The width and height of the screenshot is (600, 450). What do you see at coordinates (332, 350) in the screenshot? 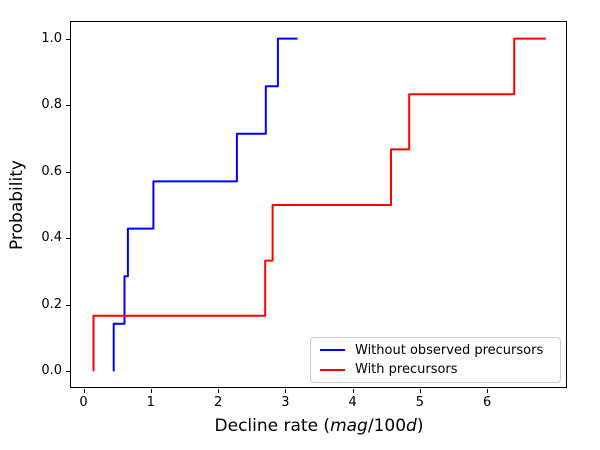
I see `legend-line-swatch-blue` at bounding box center [332, 350].